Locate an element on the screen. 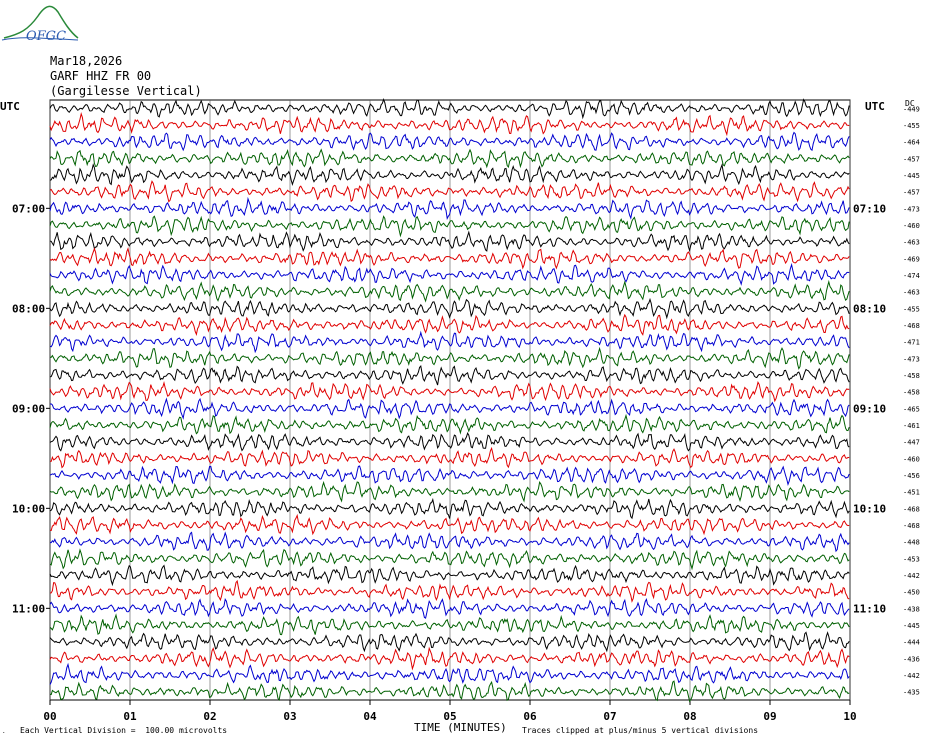 This screenshot has width=930, height=744. dc-offset-label: -449 is located at coordinates (911, 109).